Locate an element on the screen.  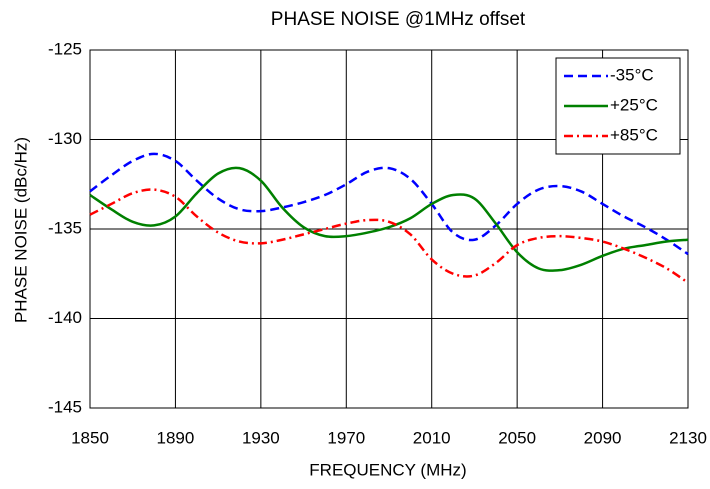
x-tick-label: 1970 is located at coordinates (346, 437).